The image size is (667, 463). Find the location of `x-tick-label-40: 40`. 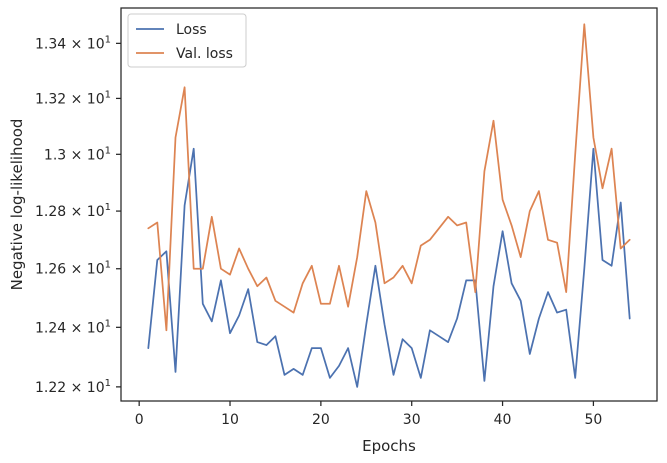

x-tick-label-40: 40 is located at coordinates (503, 420).